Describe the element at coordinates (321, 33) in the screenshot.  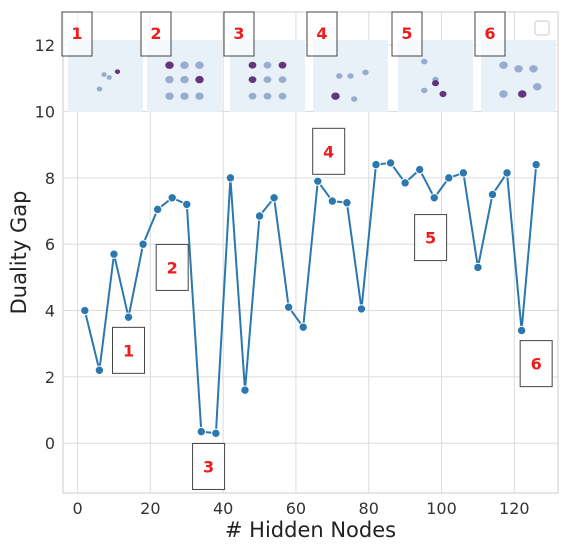
I see `thumbnail-label: 4` at that location.